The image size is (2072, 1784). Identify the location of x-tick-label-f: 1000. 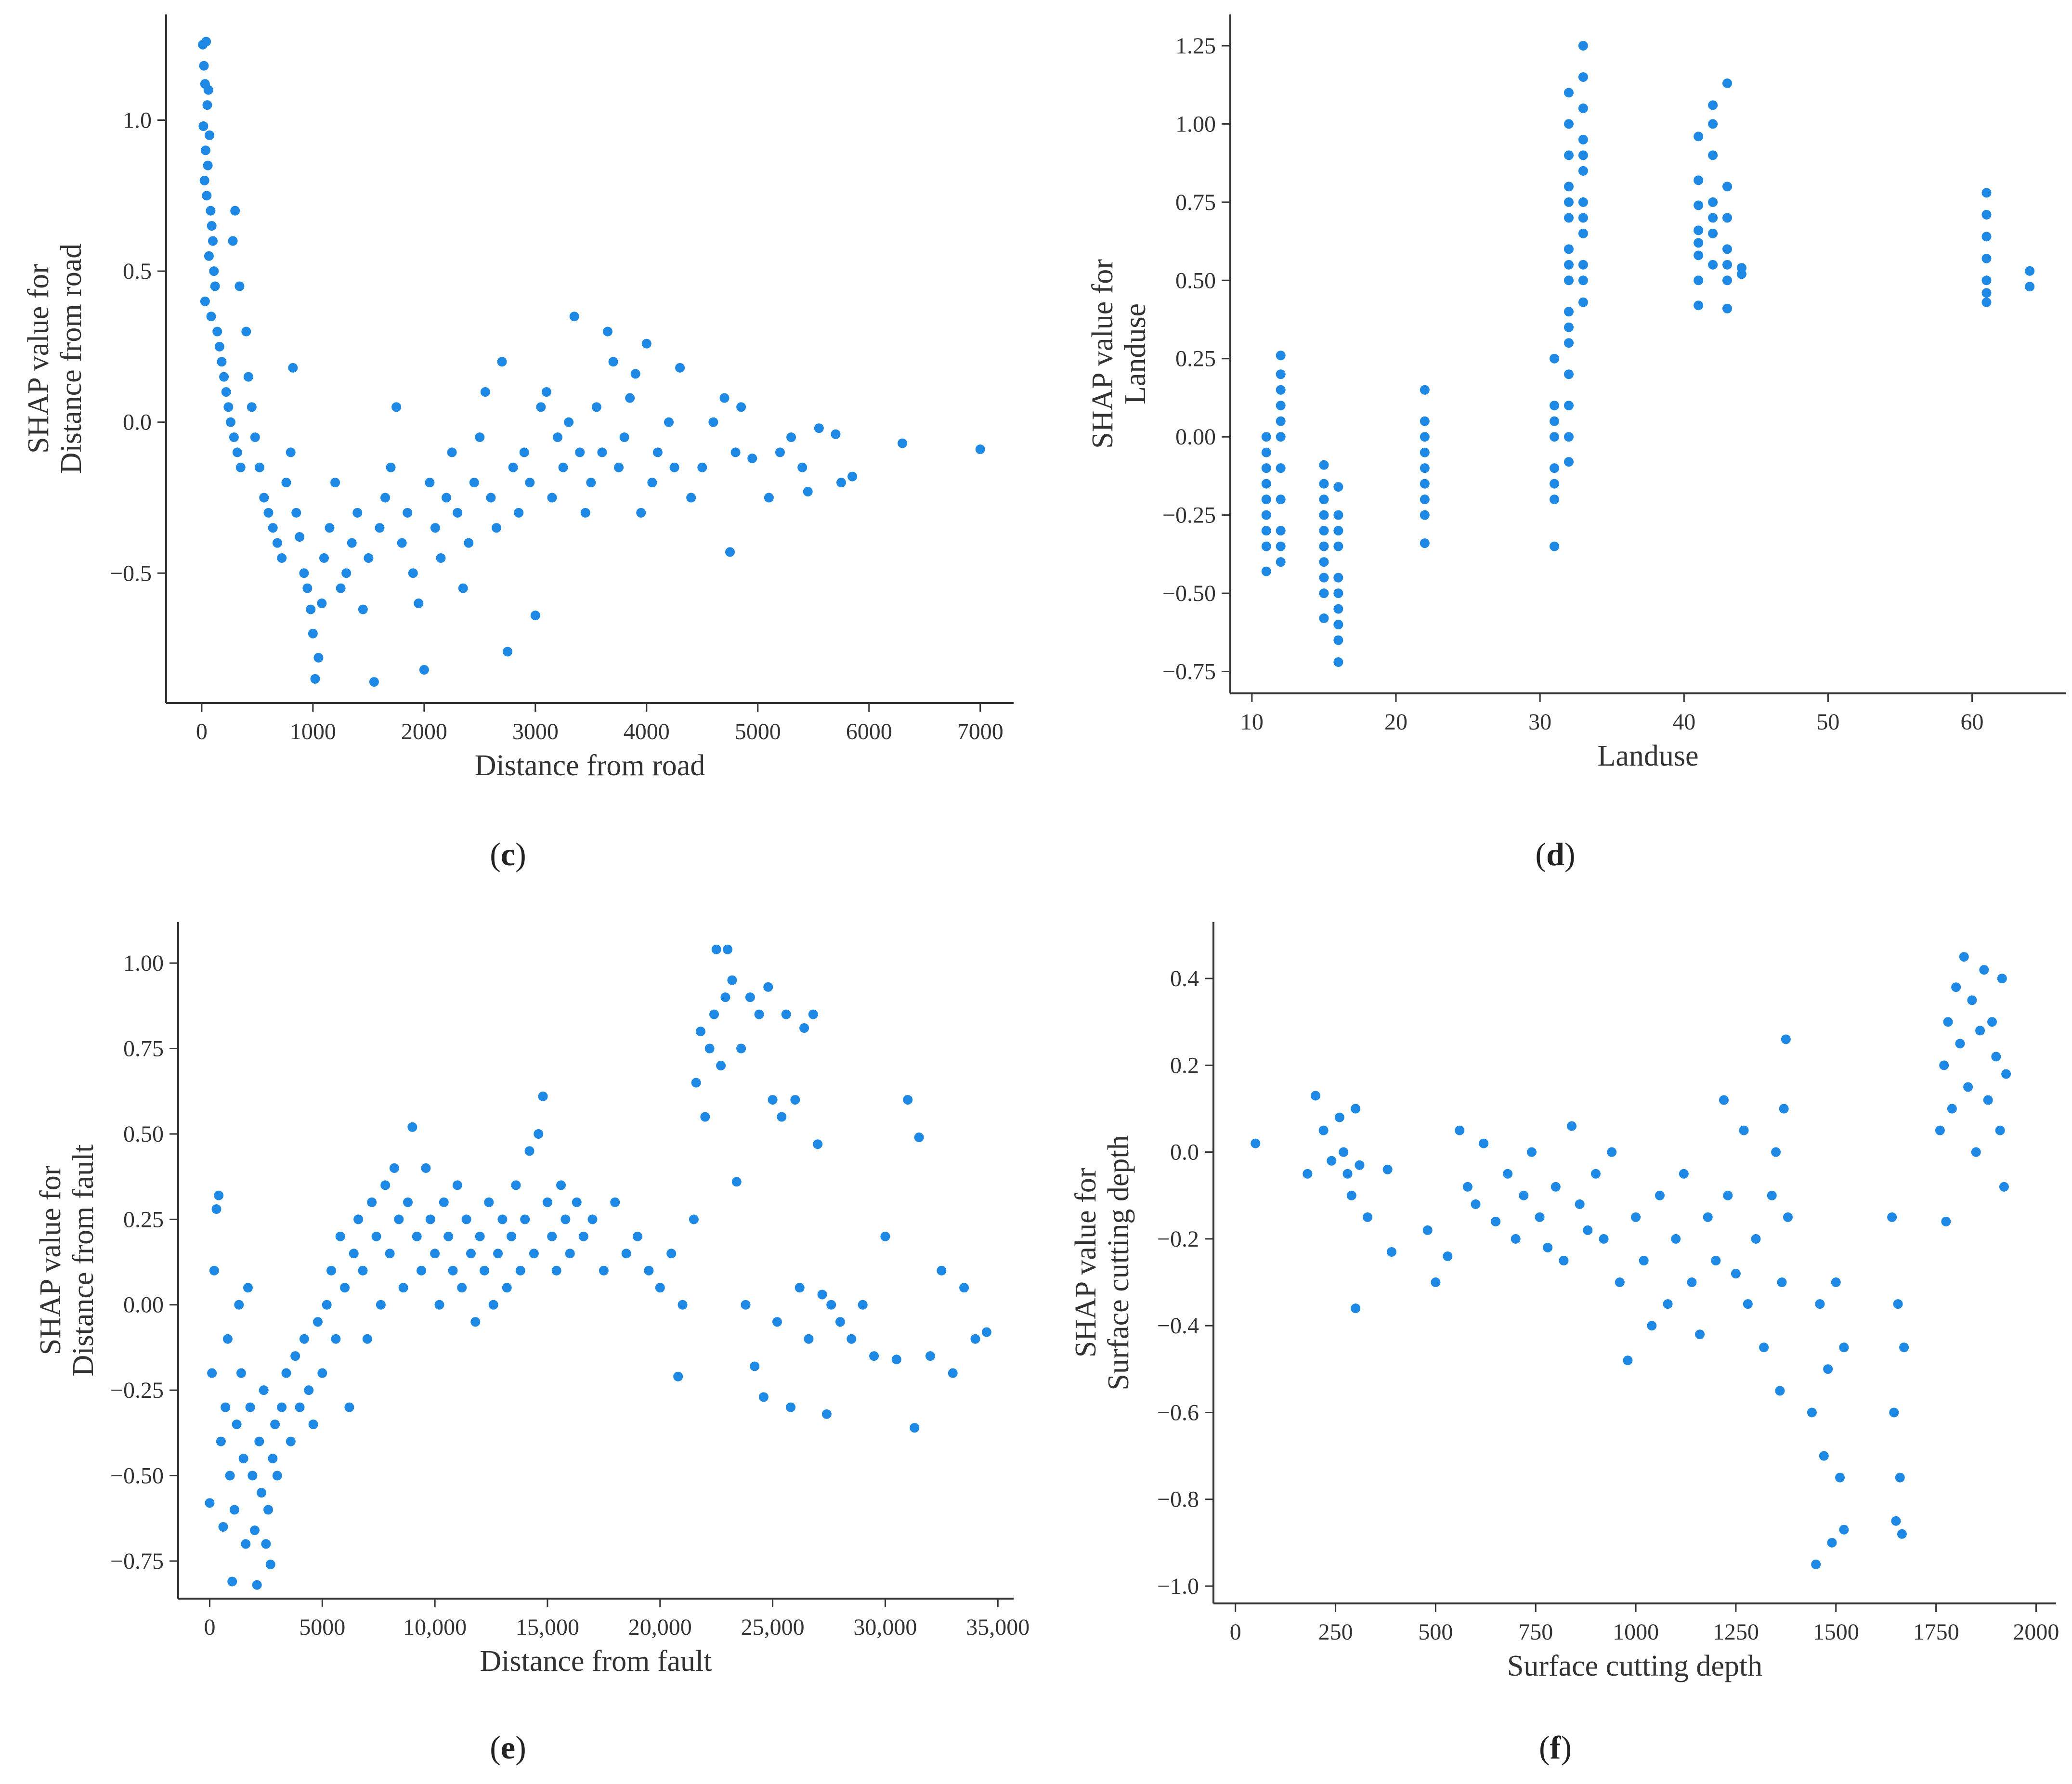
(1636, 1632).